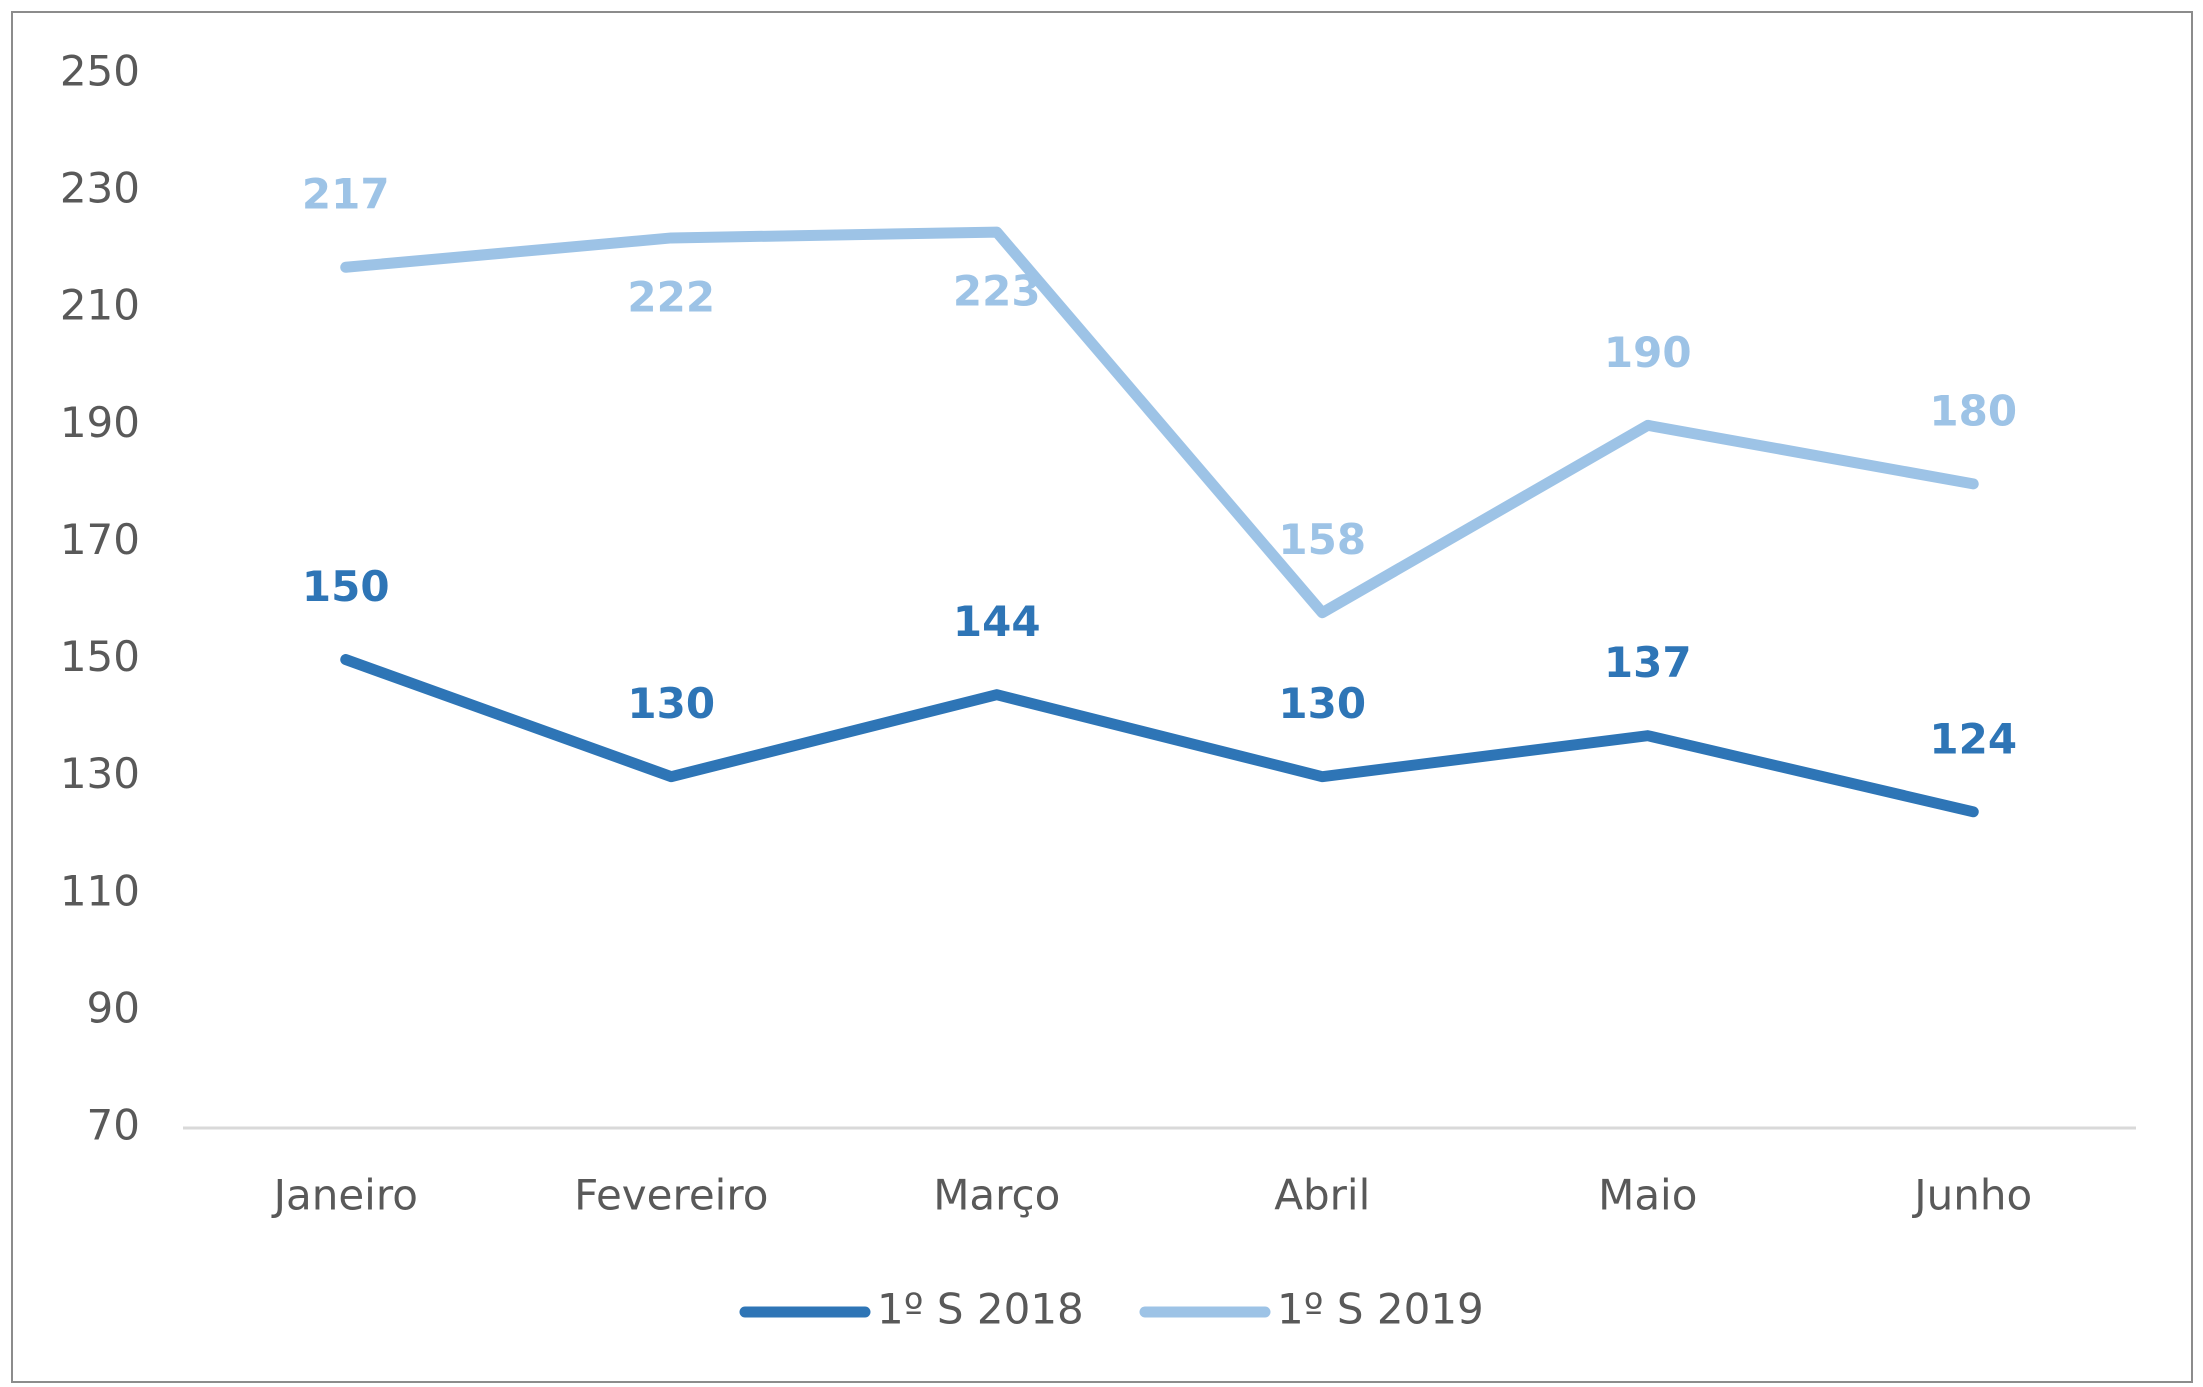 The width and height of the screenshot is (2203, 1387). I want to click on data-label: 217, so click(346, 194).